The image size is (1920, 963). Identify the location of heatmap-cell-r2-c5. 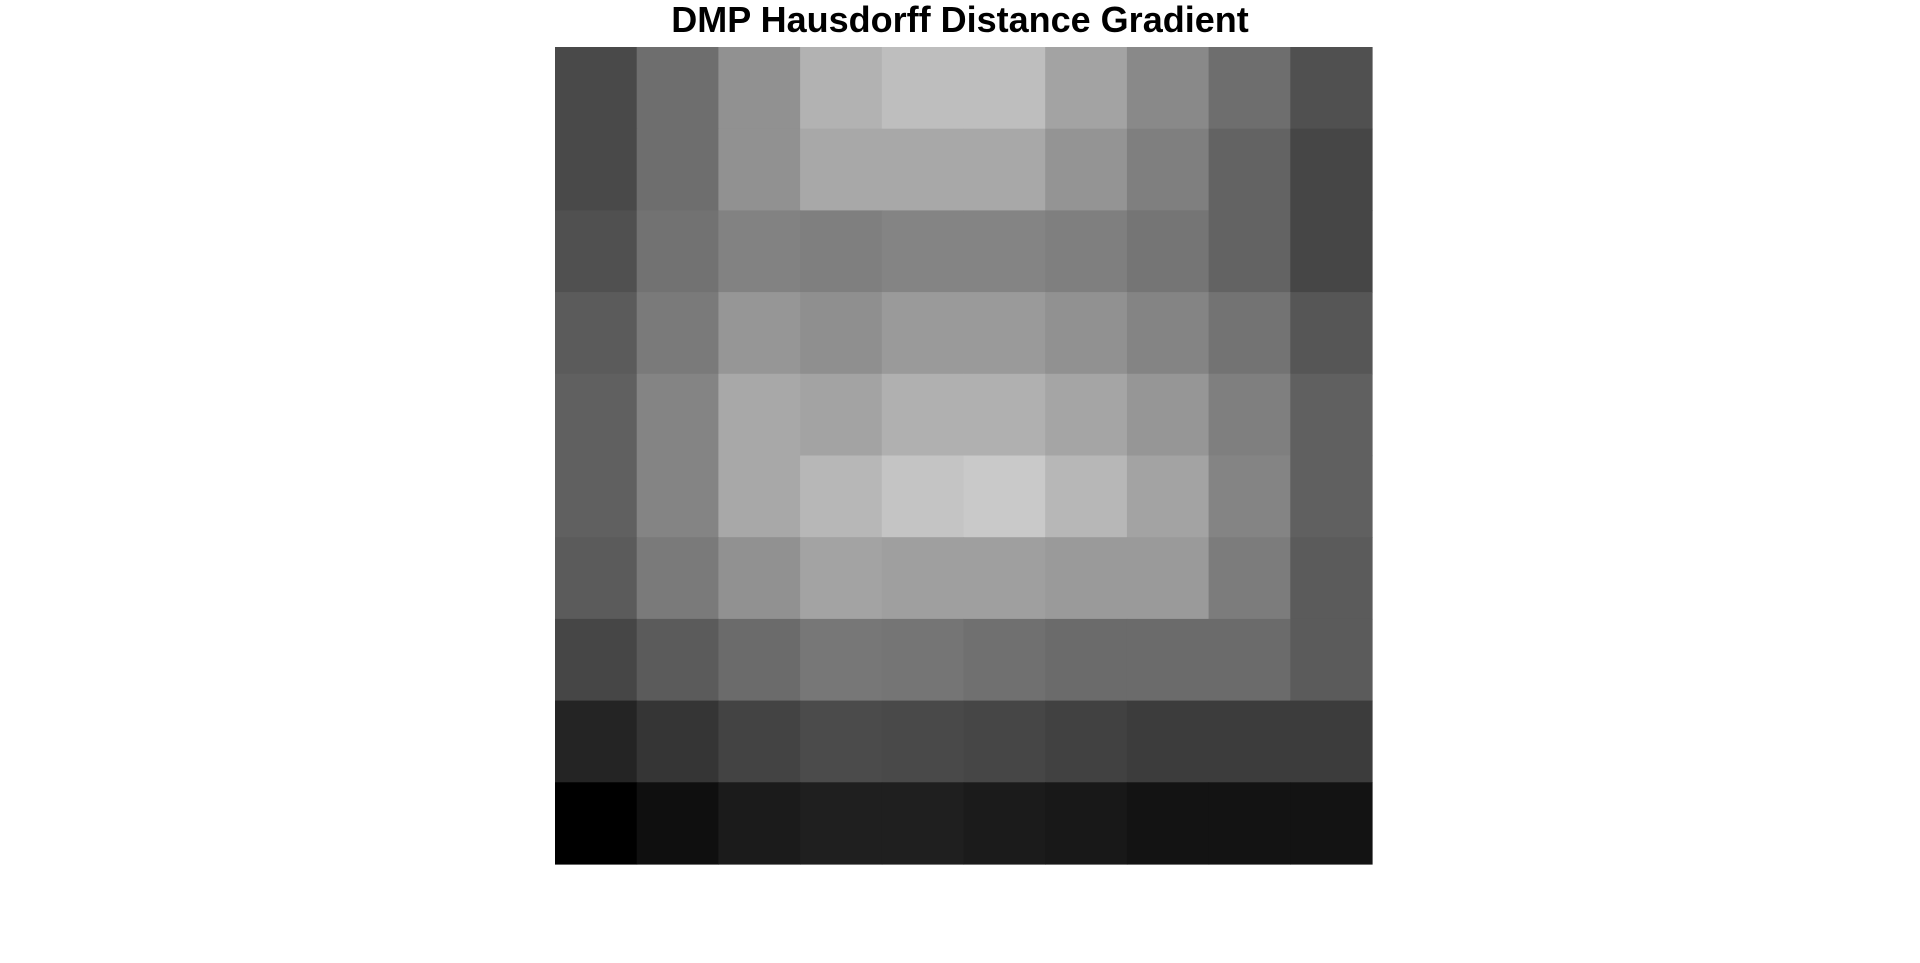
(1005, 251).